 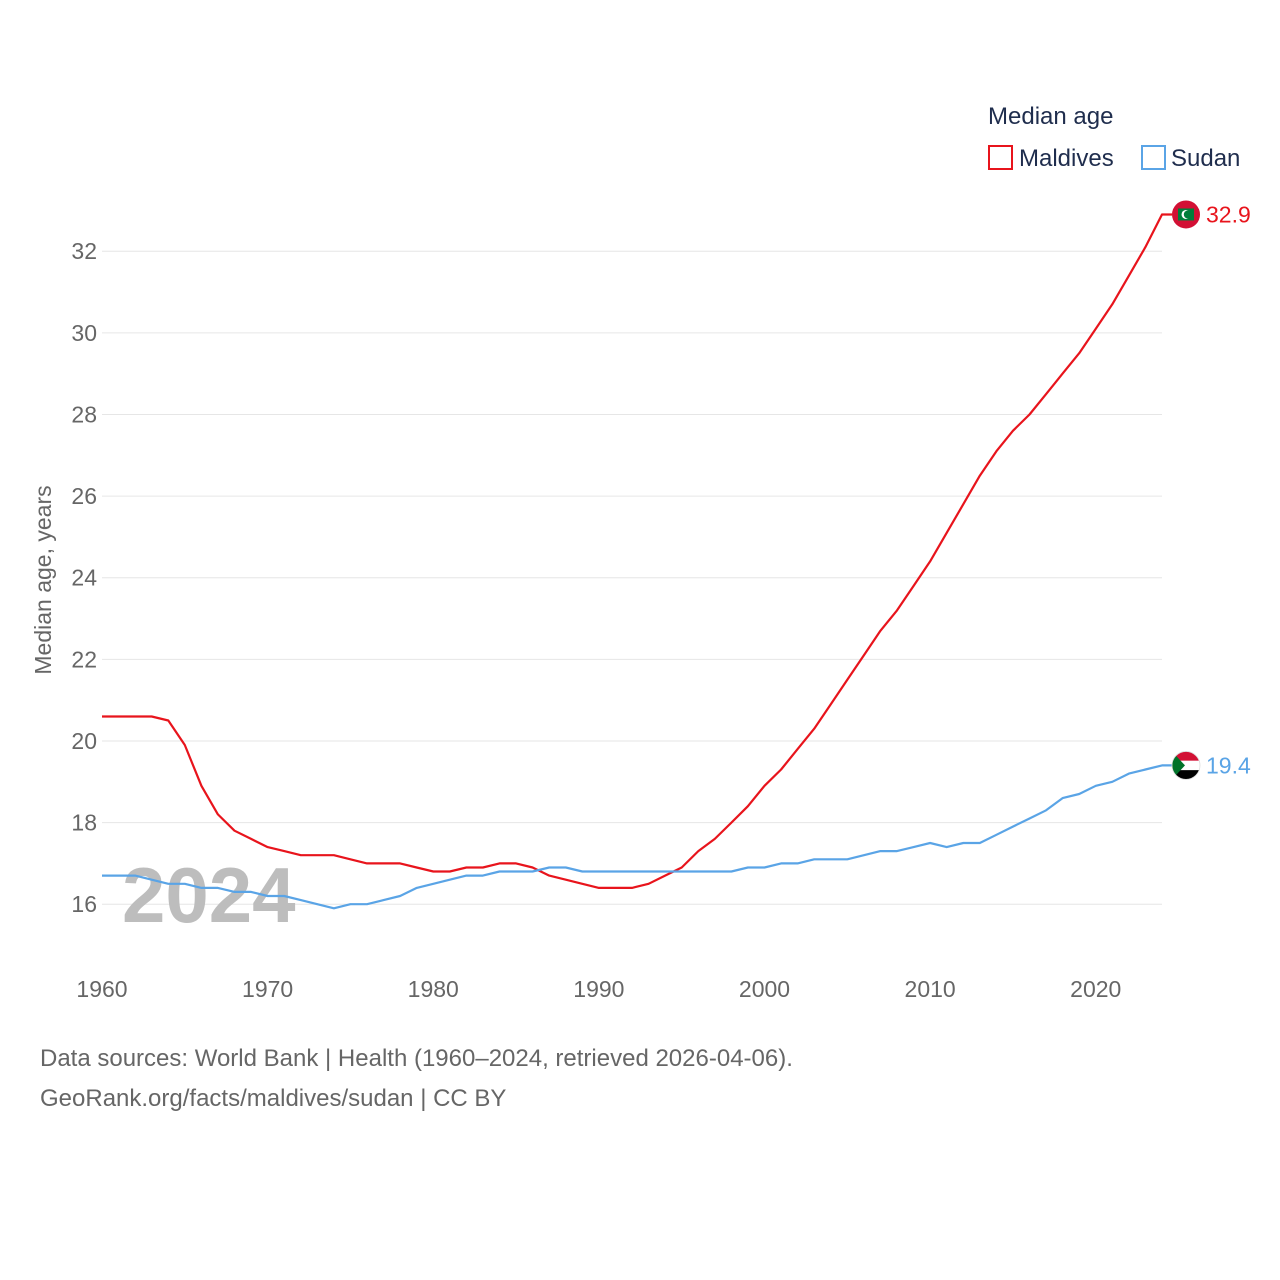 I want to click on y-tick-label-24: 24, so click(x=84, y=578).